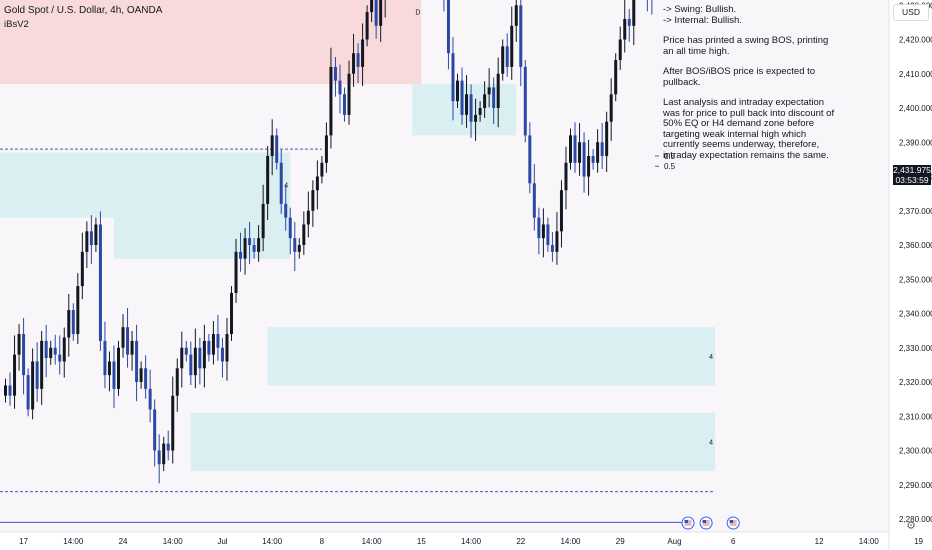 This screenshot has height=550, width=932. What do you see at coordinates (912, 170) in the screenshot?
I see `last-price-value: 2,431.975` at bounding box center [912, 170].